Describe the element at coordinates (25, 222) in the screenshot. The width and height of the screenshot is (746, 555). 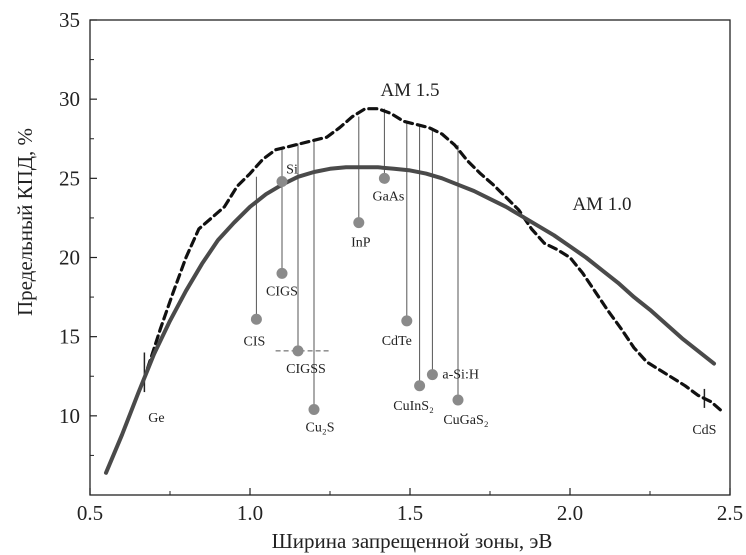
I see `y-axis-title: Предельный КПД, %` at that location.